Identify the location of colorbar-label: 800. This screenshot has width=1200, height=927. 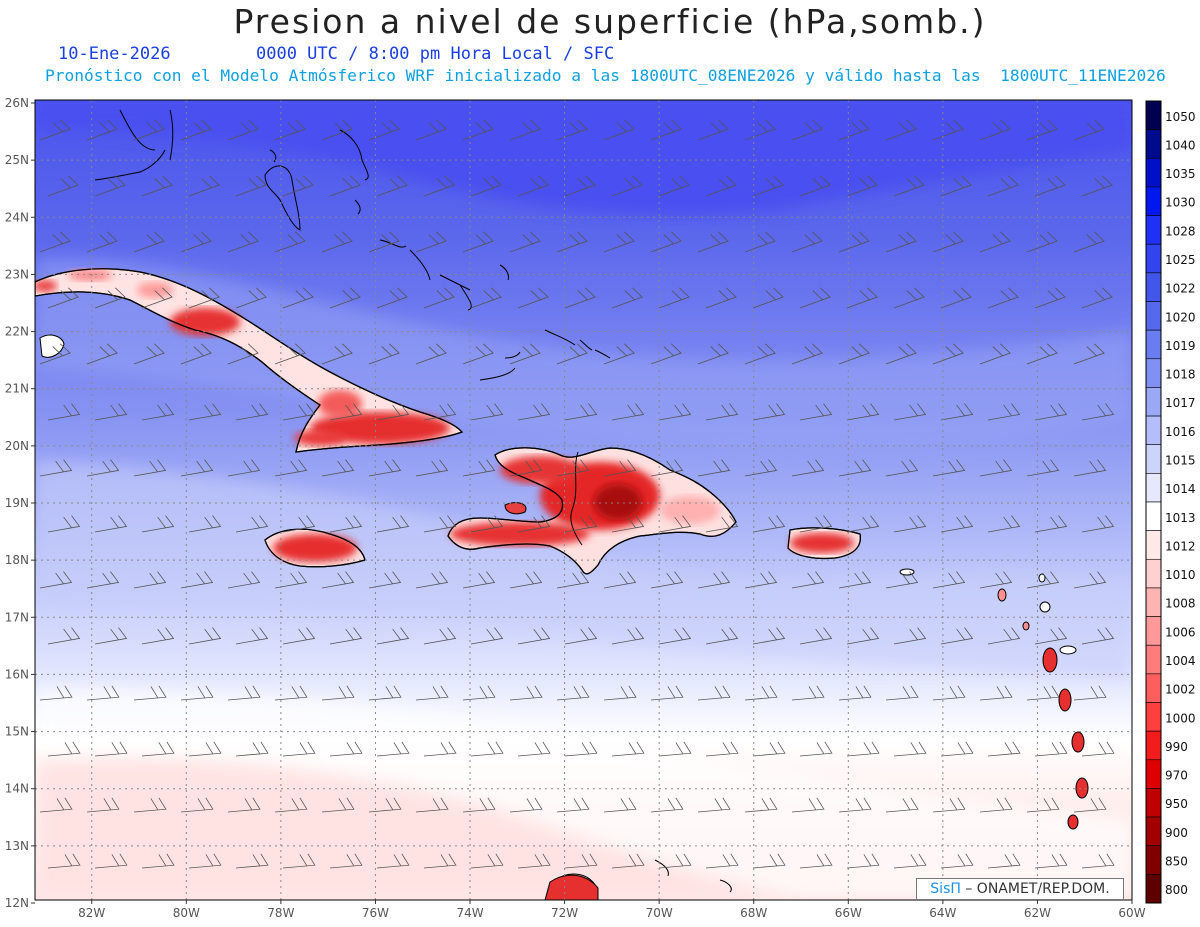
(1176, 890).